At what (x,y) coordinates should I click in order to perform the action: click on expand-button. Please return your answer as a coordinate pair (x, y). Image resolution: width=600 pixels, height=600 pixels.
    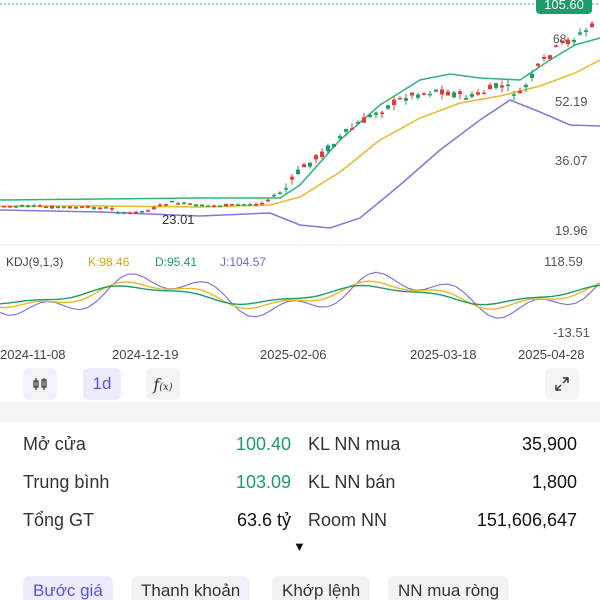
    Looking at the image, I should click on (562, 384).